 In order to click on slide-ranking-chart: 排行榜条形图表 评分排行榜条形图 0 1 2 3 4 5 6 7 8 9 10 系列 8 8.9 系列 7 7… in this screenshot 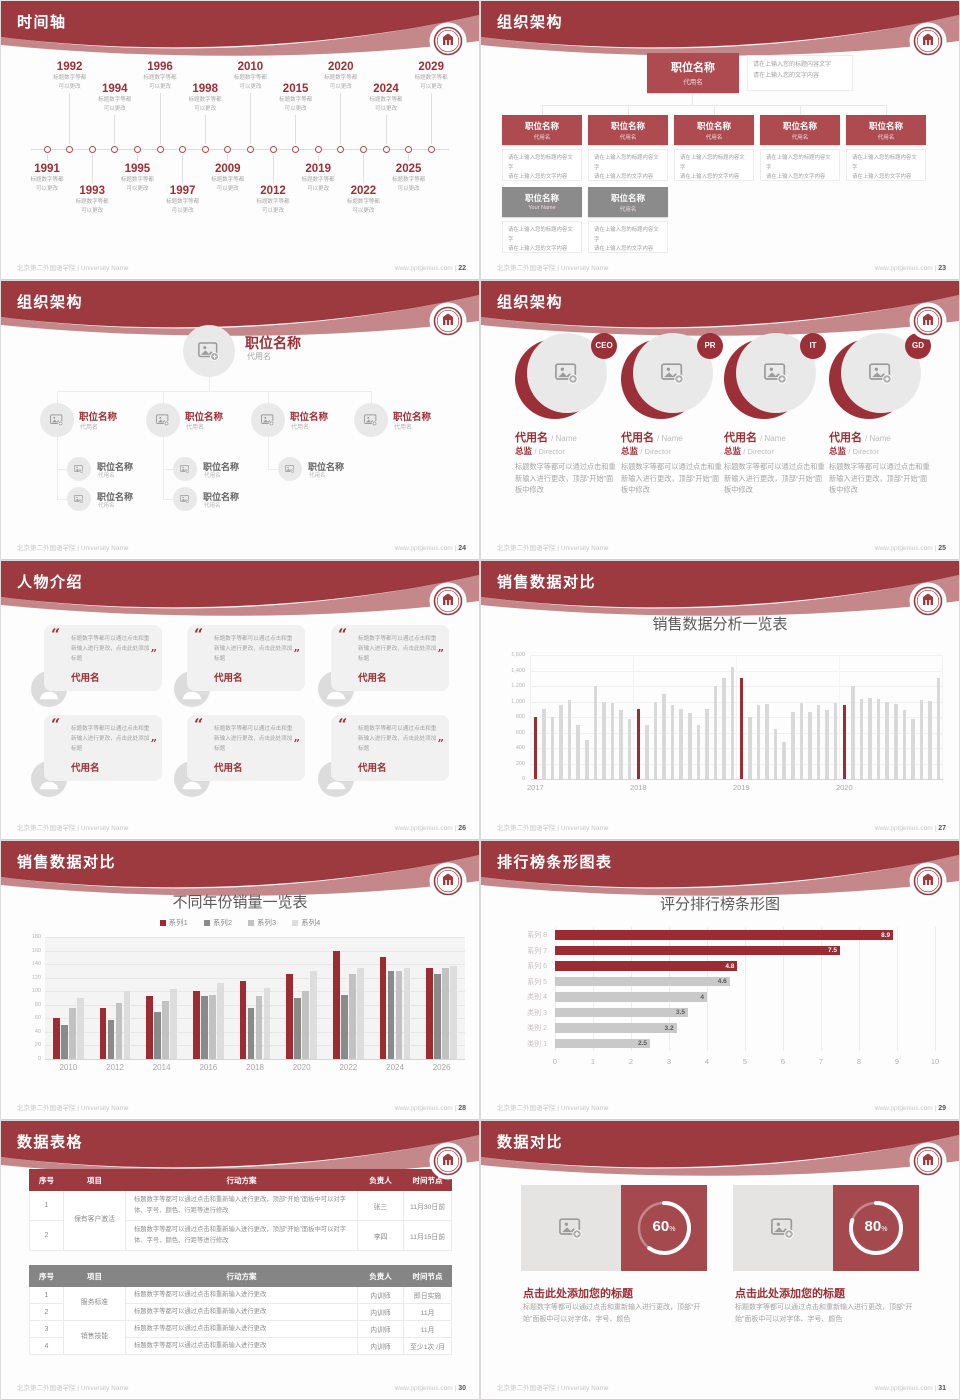, I will do `click(720, 980)`.